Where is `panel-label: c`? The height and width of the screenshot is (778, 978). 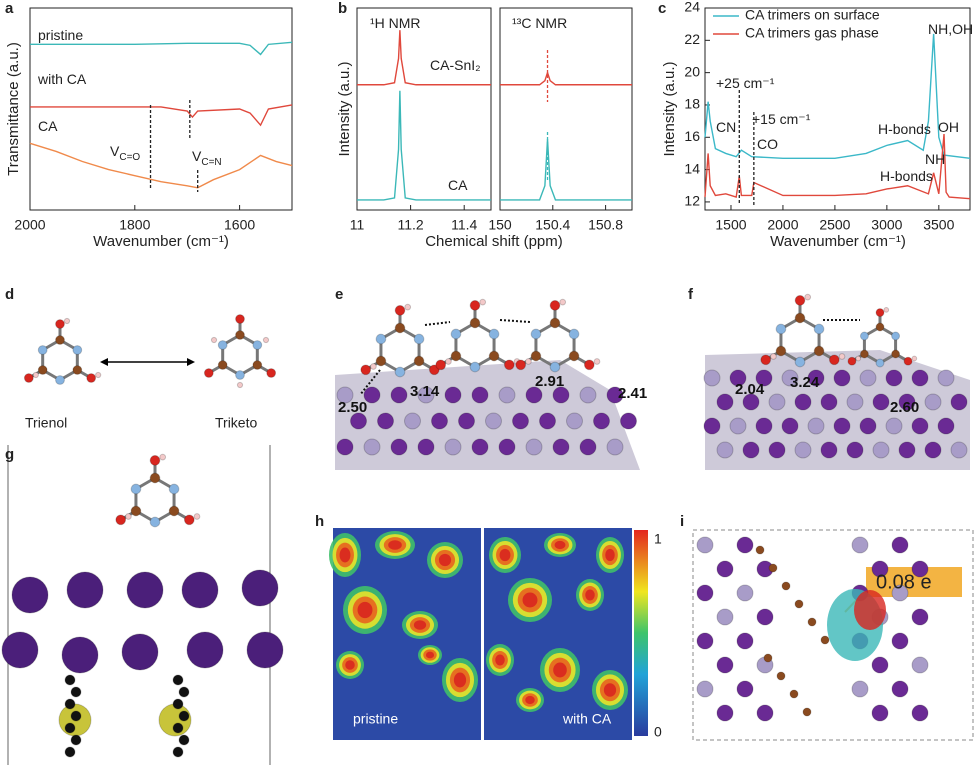
panel-label: c is located at coordinates (662, 8).